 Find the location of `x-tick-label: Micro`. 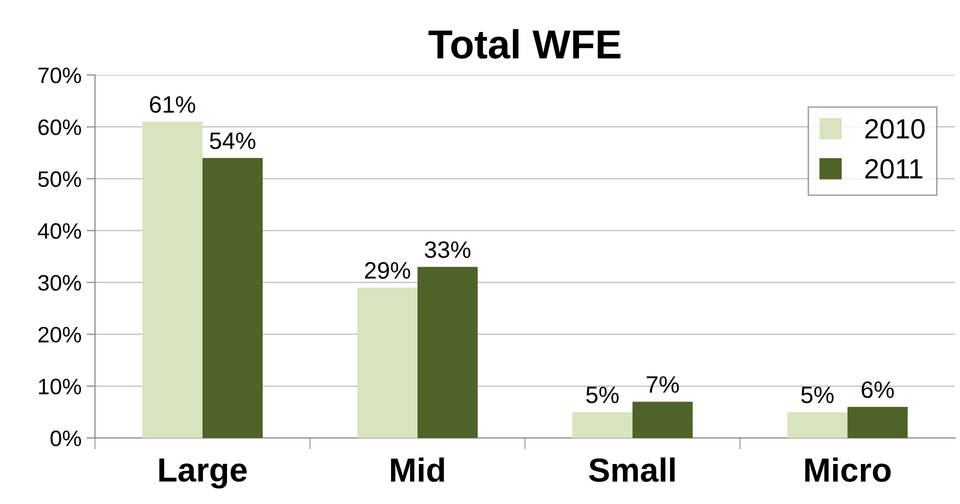

x-tick-label: Micro is located at coordinates (848, 469).